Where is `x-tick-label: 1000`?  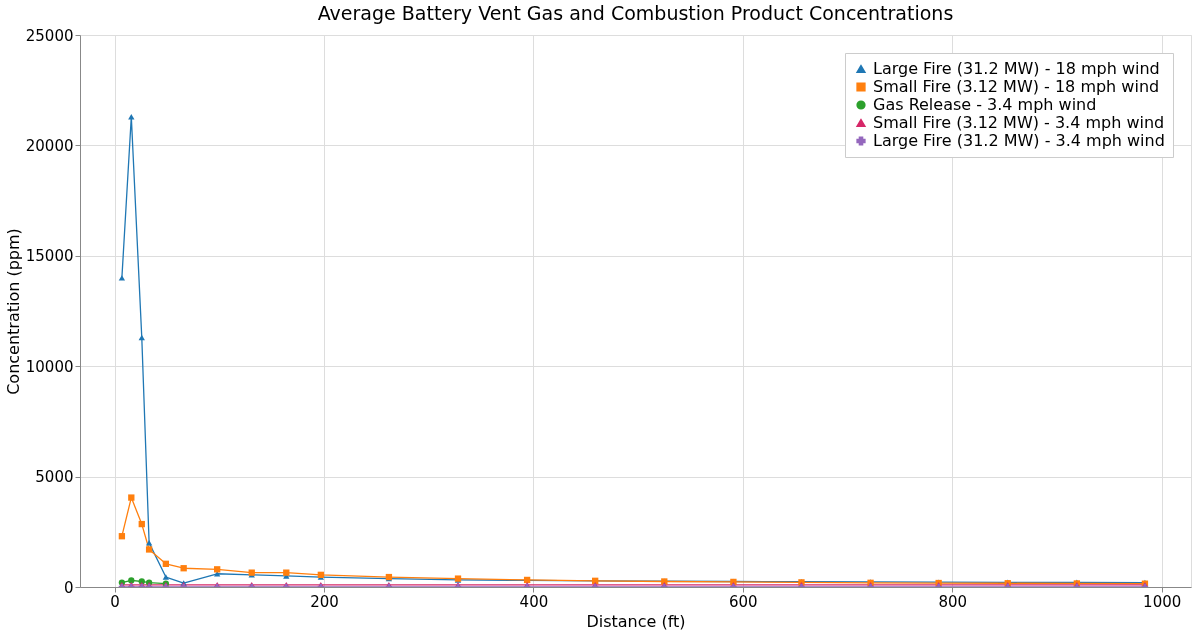 x-tick-label: 1000 is located at coordinates (1162, 601).